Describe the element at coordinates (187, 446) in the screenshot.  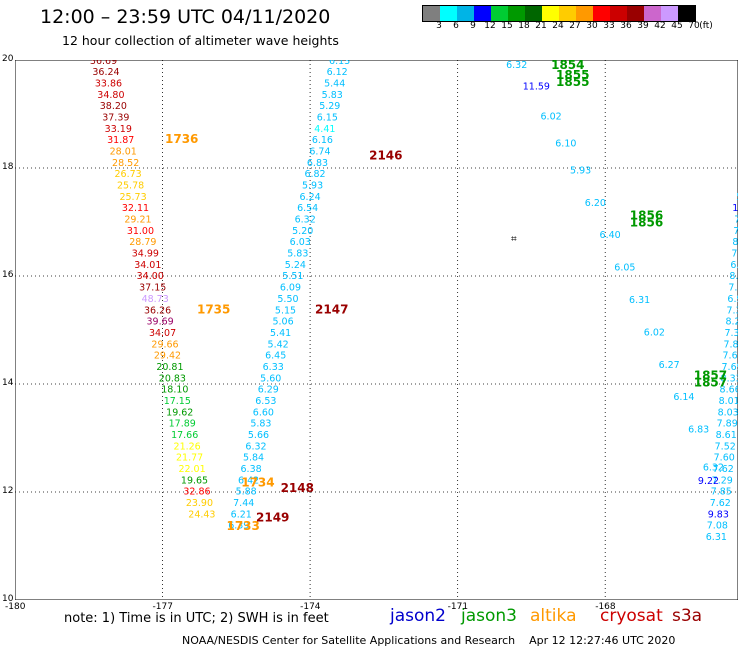
I see `wave-height-value: 21.26` at that location.